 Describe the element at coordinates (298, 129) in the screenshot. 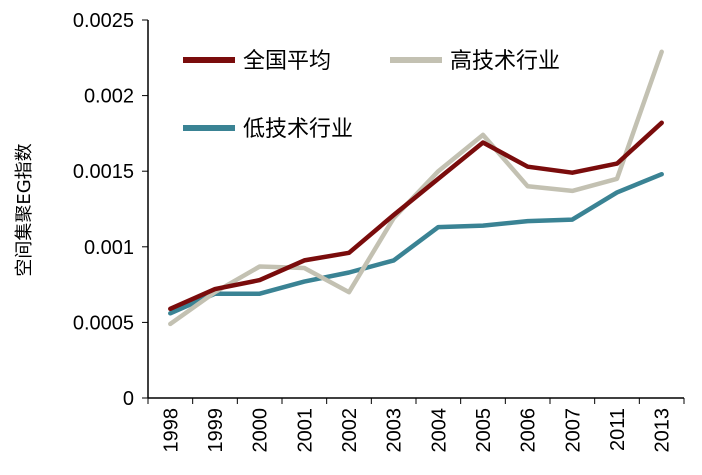

I see `legend-label-3: 低技术行业` at that location.